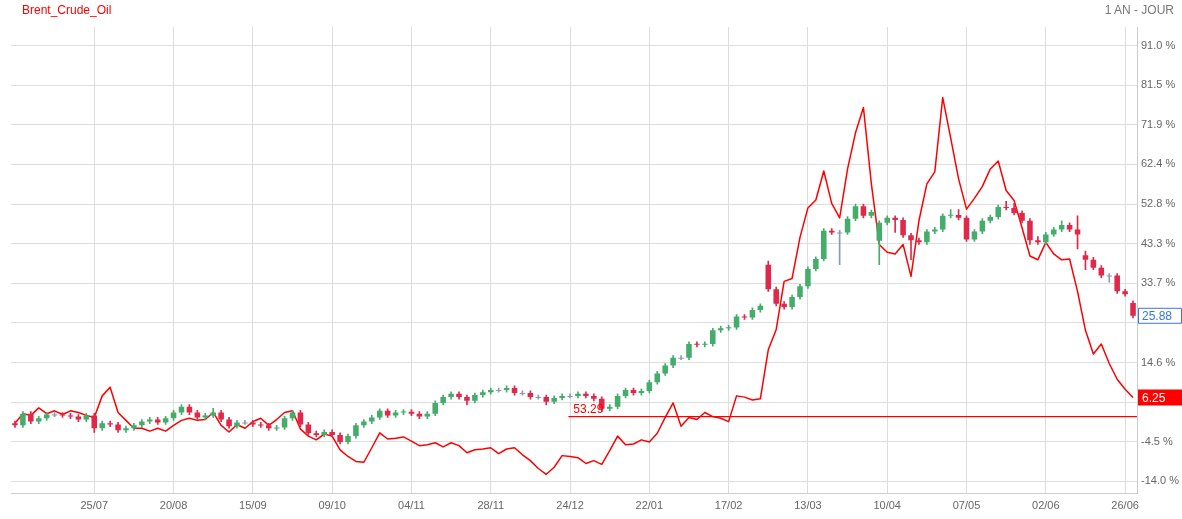 Image resolution: width=1182 pixels, height=519 pixels. I want to click on x-tick-label: 07/05, so click(966, 505).